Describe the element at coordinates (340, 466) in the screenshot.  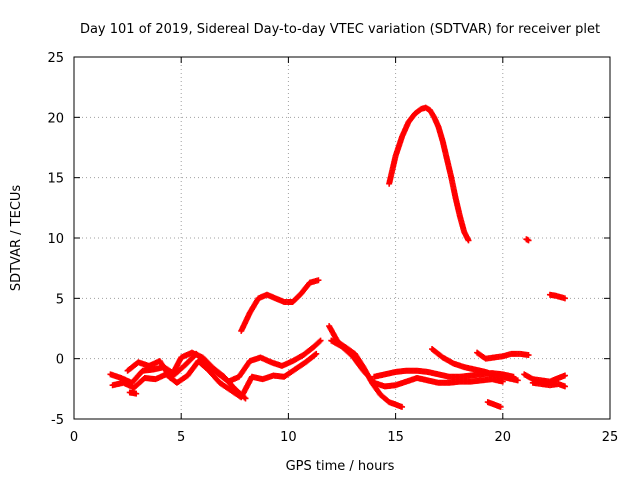
I see `x-axis-label: GPS time / hours` at that location.